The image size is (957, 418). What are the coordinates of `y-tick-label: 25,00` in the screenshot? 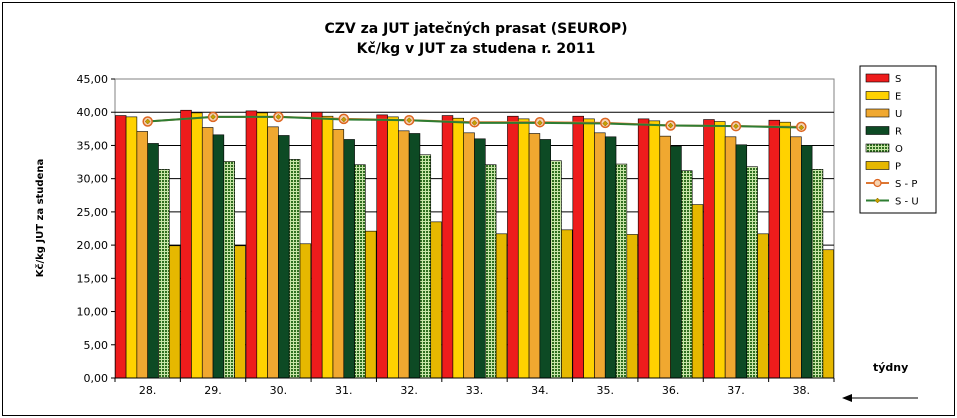 It's located at (93, 212).